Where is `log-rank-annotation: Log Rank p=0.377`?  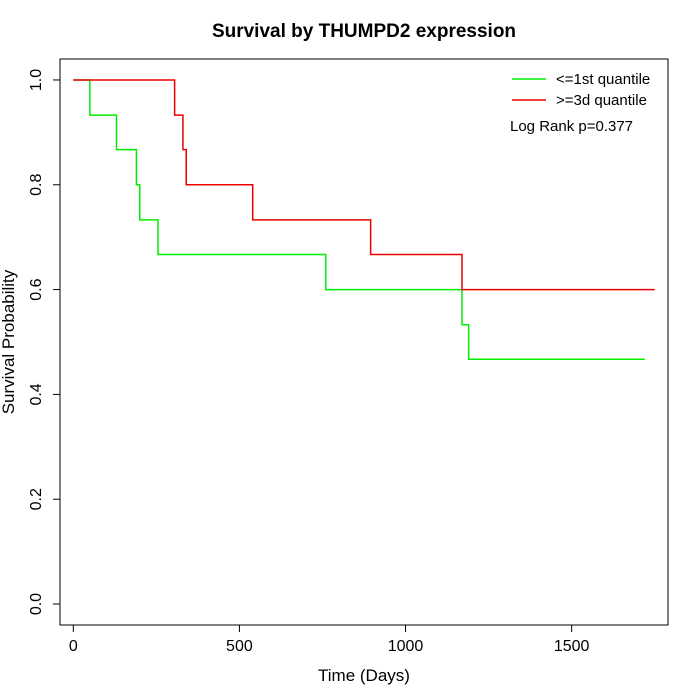
log-rank-annotation: Log Rank p=0.377 is located at coordinates (571, 126).